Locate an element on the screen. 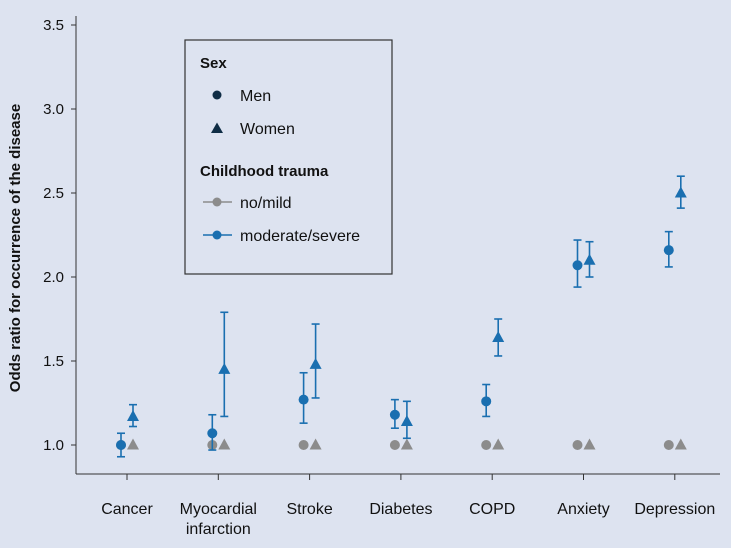 The height and width of the screenshot is (548, 731). y-tick-label: 1.0 is located at coordinates (53, 445).